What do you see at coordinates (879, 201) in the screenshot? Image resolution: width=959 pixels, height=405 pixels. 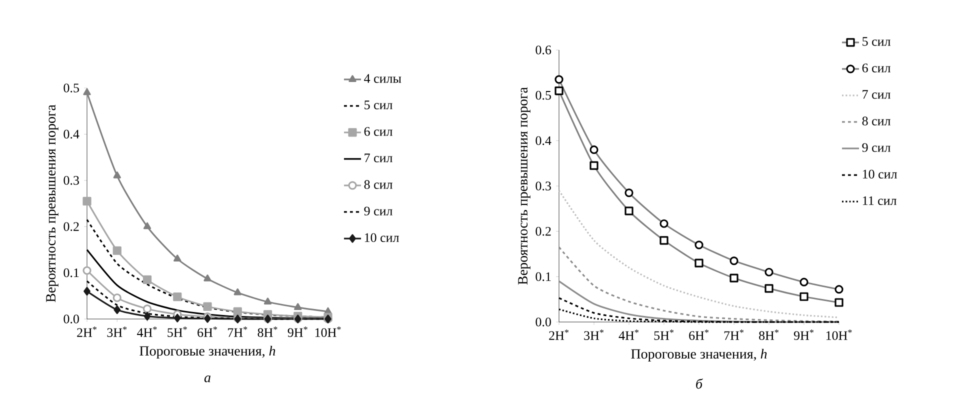 I see `legend-label: 11 сил` at bounding box center [879, 201].